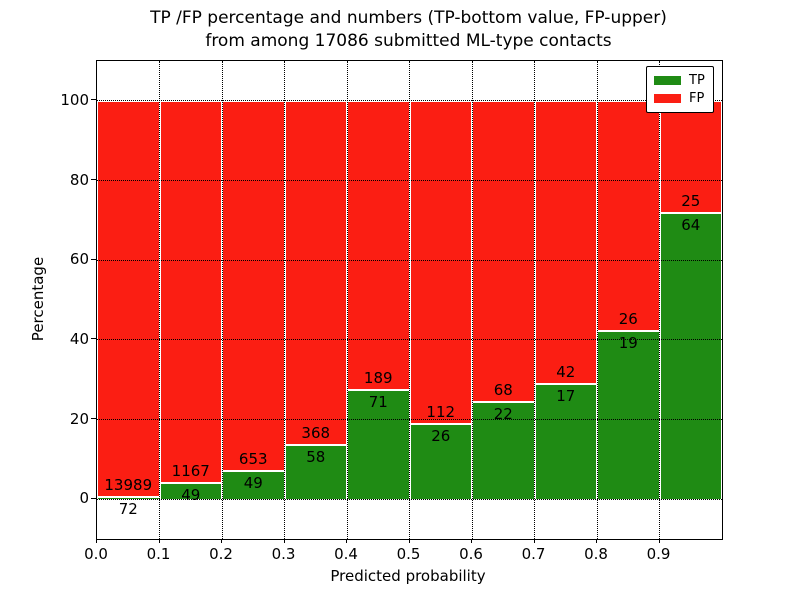  I want to click on bar-count-label-fp: 13989, so click(128, 485).